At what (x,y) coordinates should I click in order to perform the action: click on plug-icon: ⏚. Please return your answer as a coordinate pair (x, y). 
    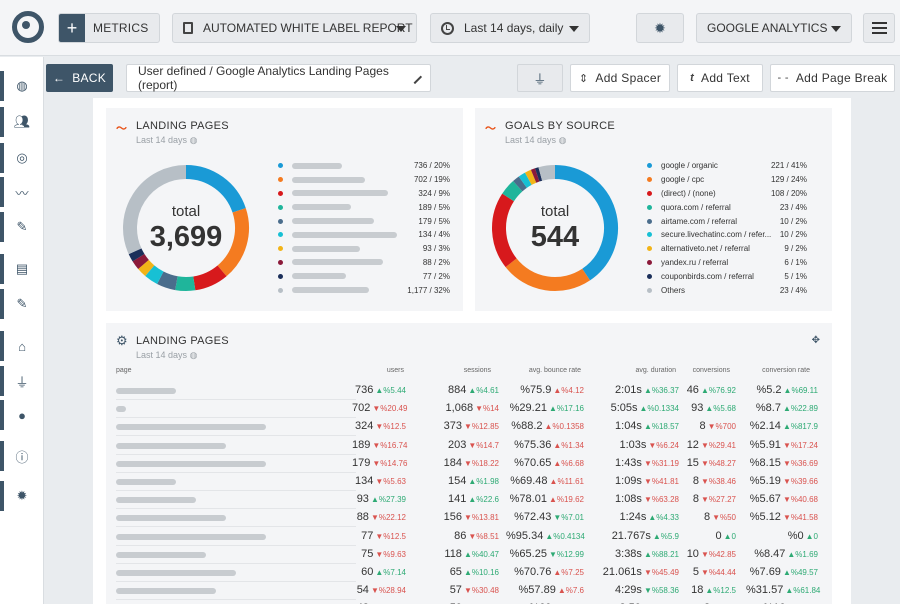
    Looking at the image, I should click on (540, 79).